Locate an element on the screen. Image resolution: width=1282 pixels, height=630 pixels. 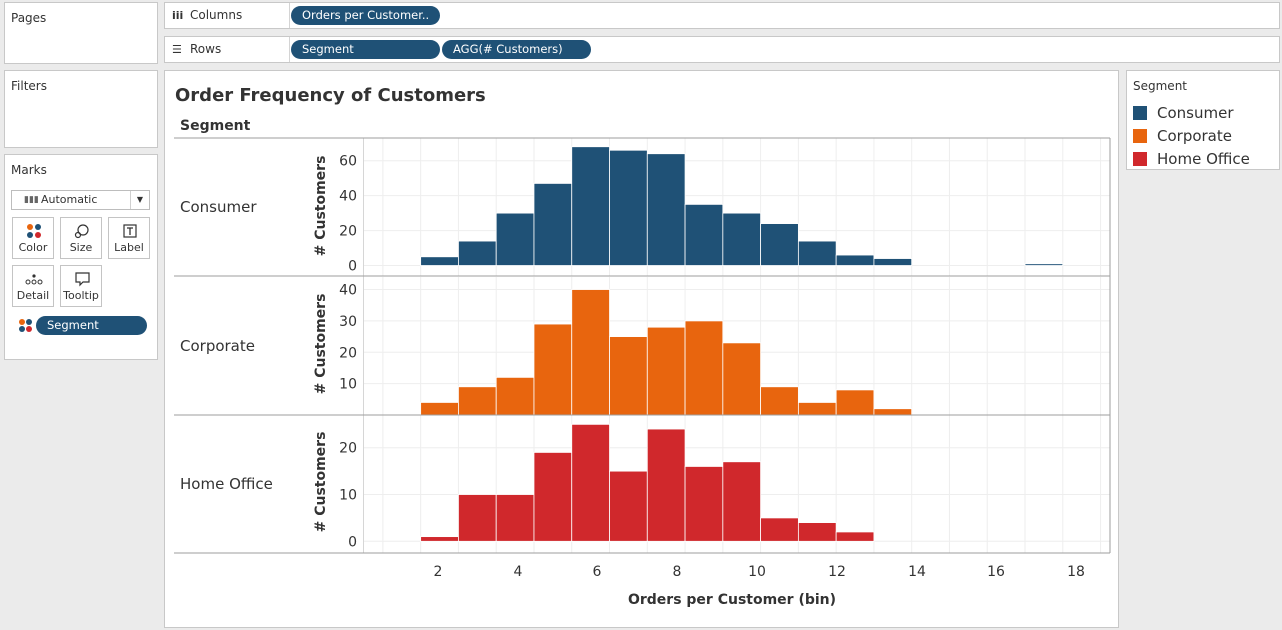
color-button: Color is located at coordinates (33, 238).